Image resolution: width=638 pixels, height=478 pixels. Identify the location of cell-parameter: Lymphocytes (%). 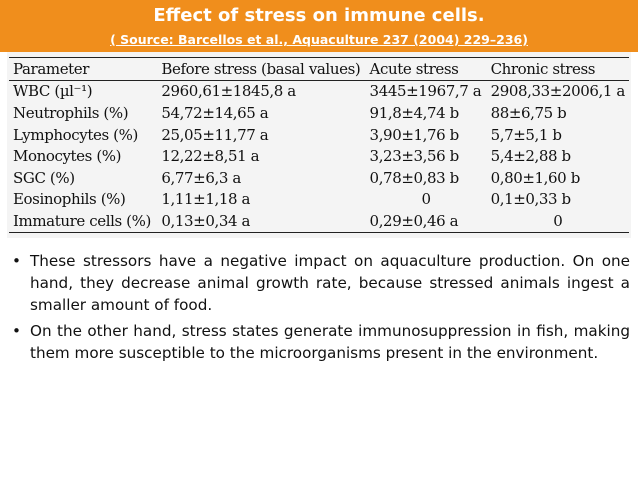
(75, 134).